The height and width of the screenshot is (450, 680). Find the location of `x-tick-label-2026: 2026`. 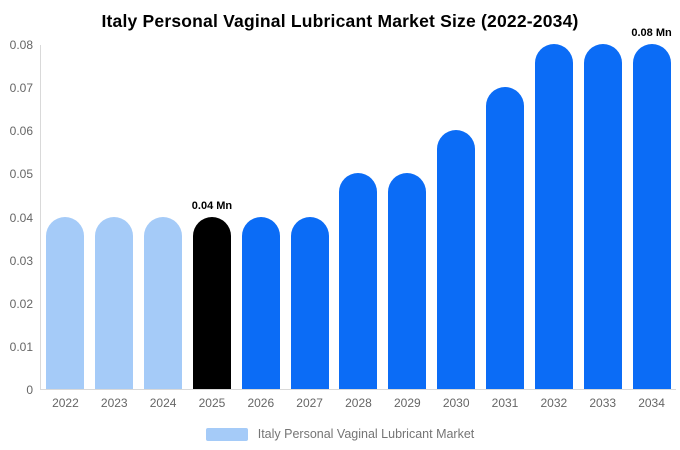

x-tick-label-2026: 2026 is located at coordinates (261, 403).